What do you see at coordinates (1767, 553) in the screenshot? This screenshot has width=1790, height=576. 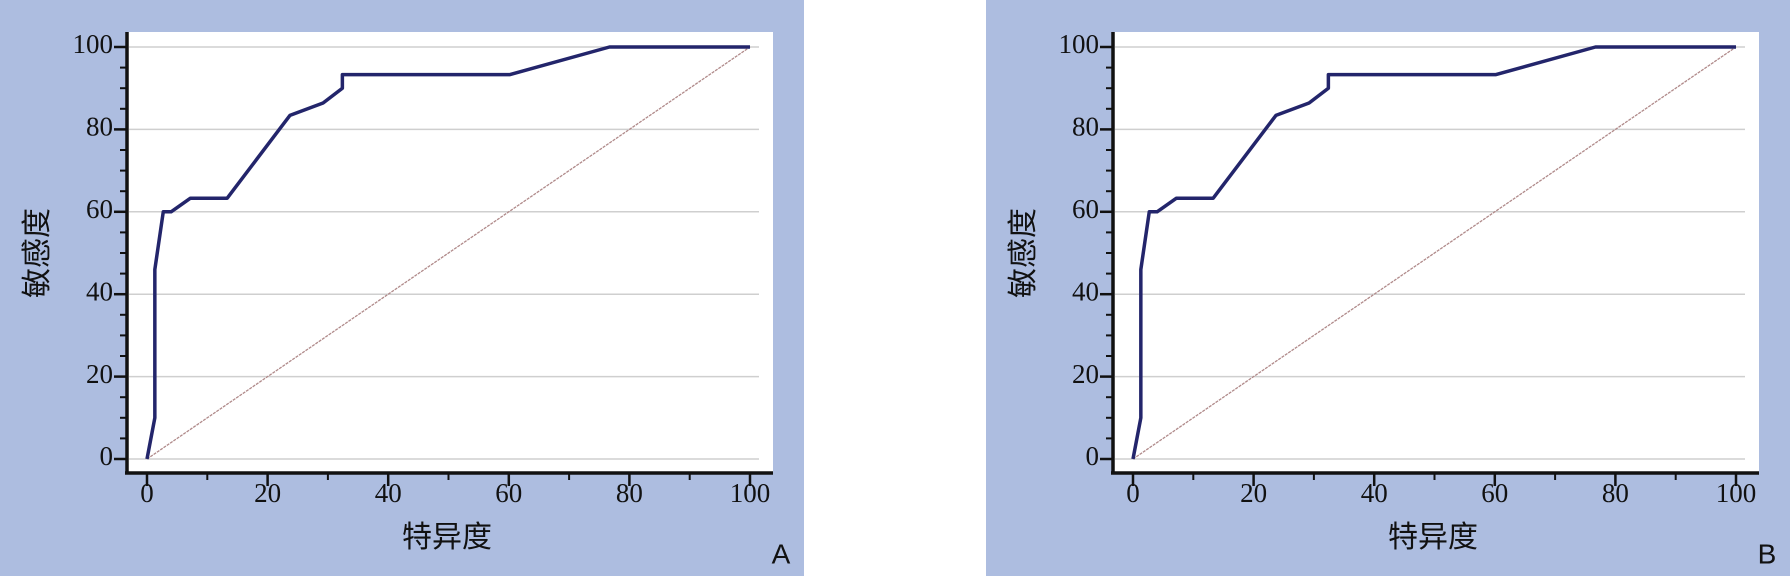 I see `panel-label: B` at bounding box center [1767, 553].